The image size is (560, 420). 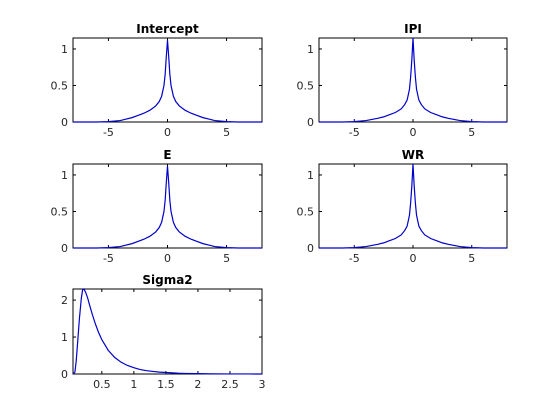 I want to click on x-tick-label: 2.5, so click(x=230, y=384).